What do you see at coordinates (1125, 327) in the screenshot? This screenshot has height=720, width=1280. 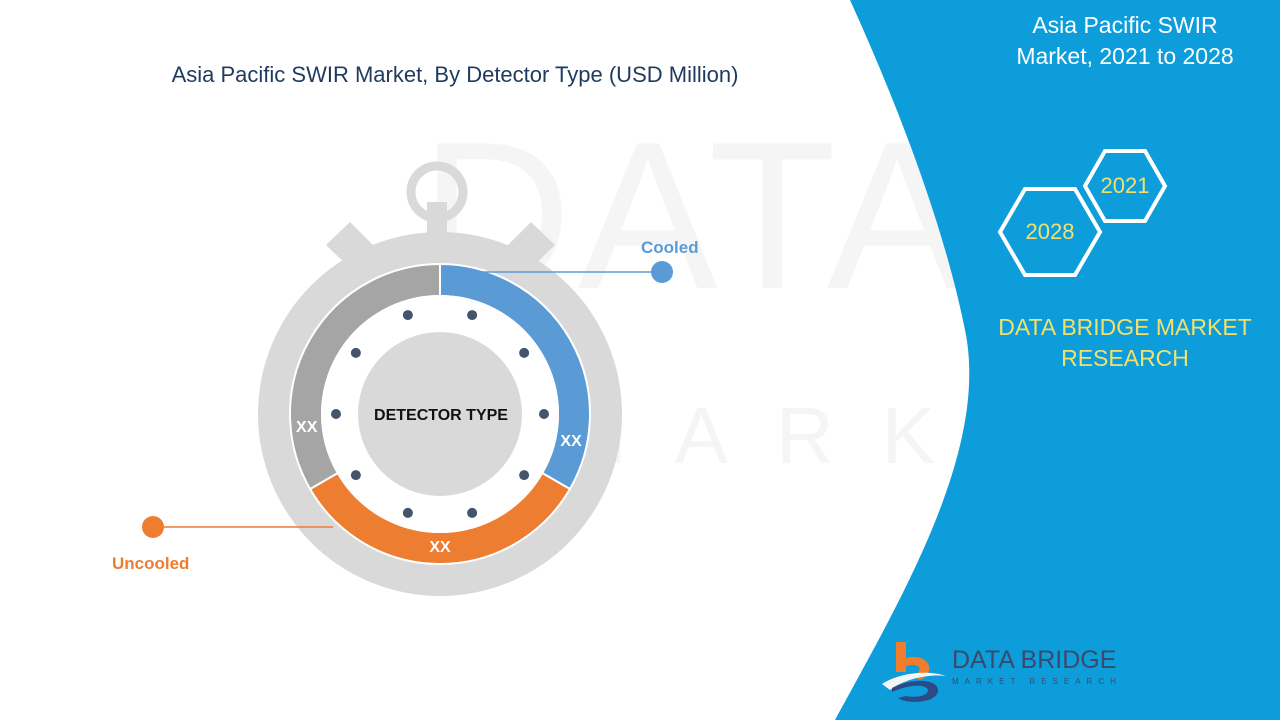 I see `brand-line1: DATA BRIDGE MARKET` at bounding box center [1125, 327].